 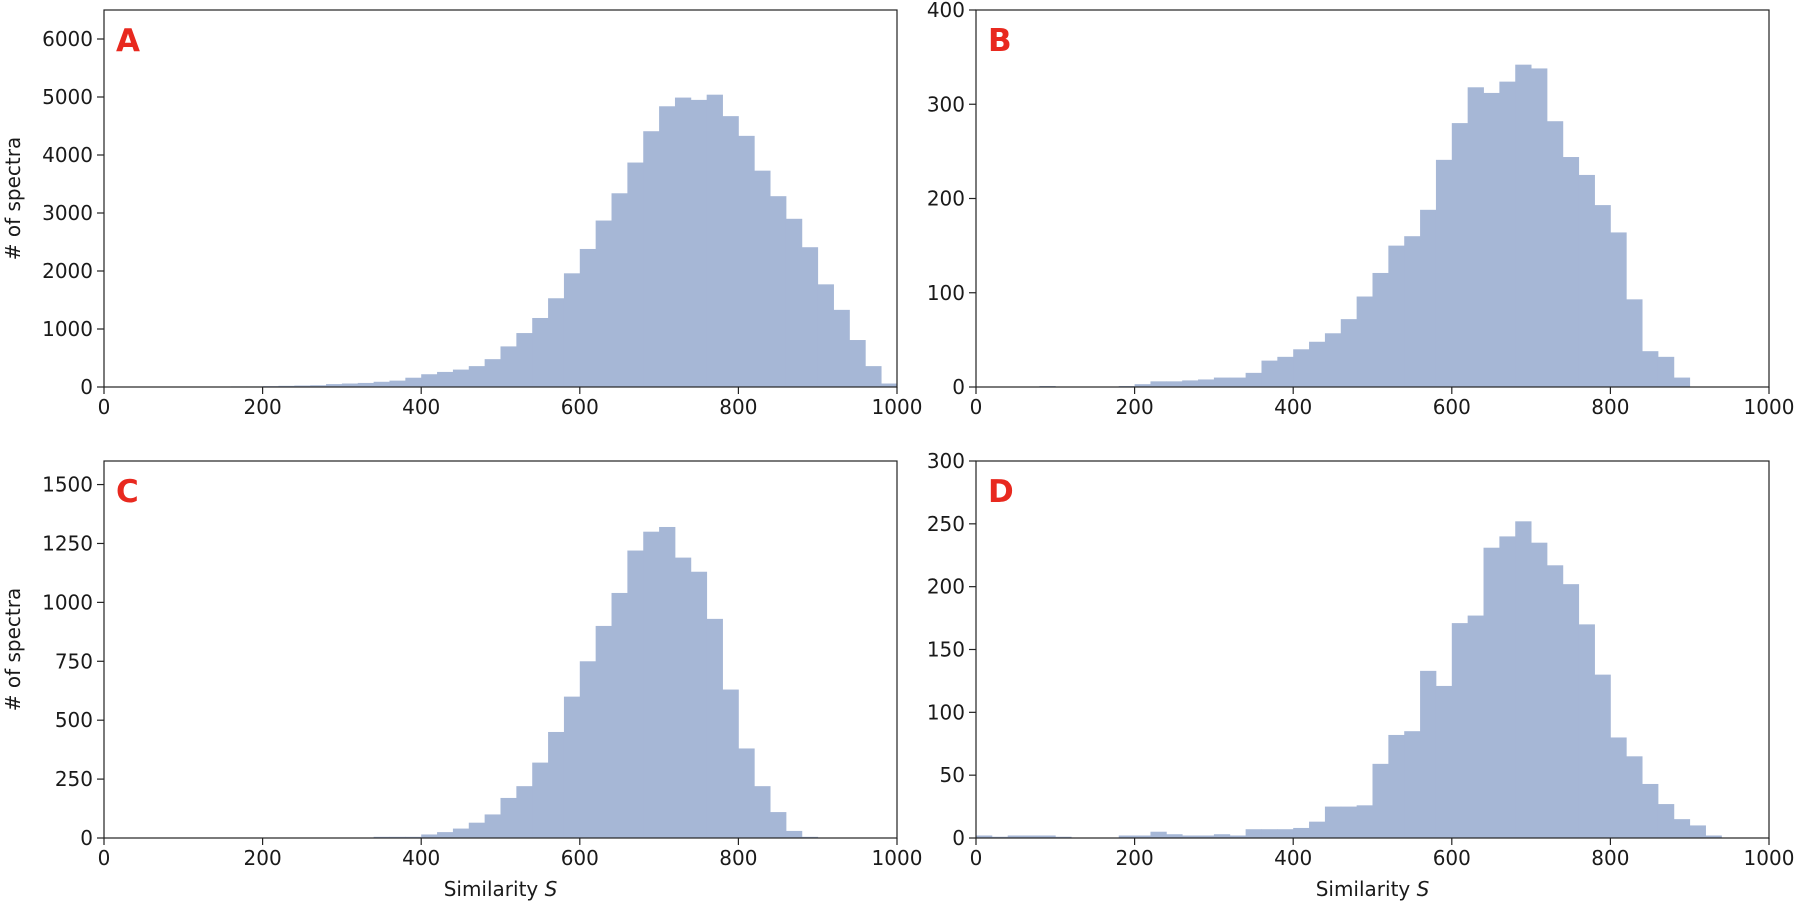 What do you see at coordinates (1001, 492) in the screenshot?
I see `panel-label: D` at bounding box center [1001, 492].